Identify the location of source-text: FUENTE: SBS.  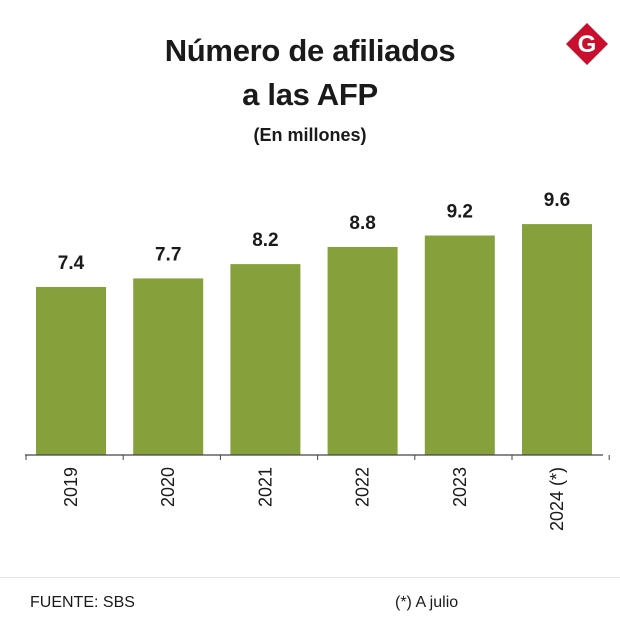
(82, 602).